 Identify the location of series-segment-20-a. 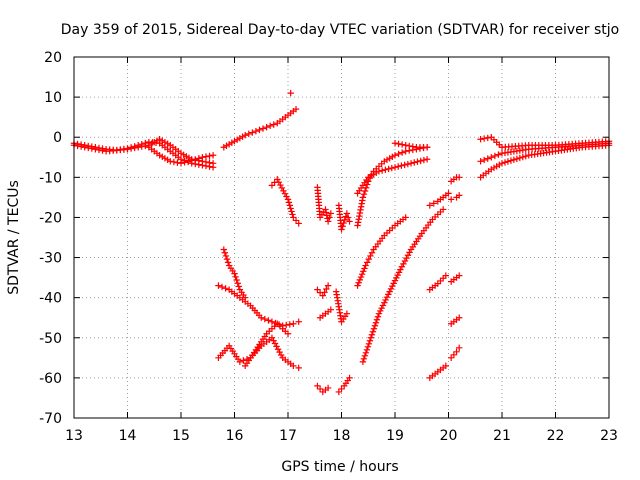
(439, 199).